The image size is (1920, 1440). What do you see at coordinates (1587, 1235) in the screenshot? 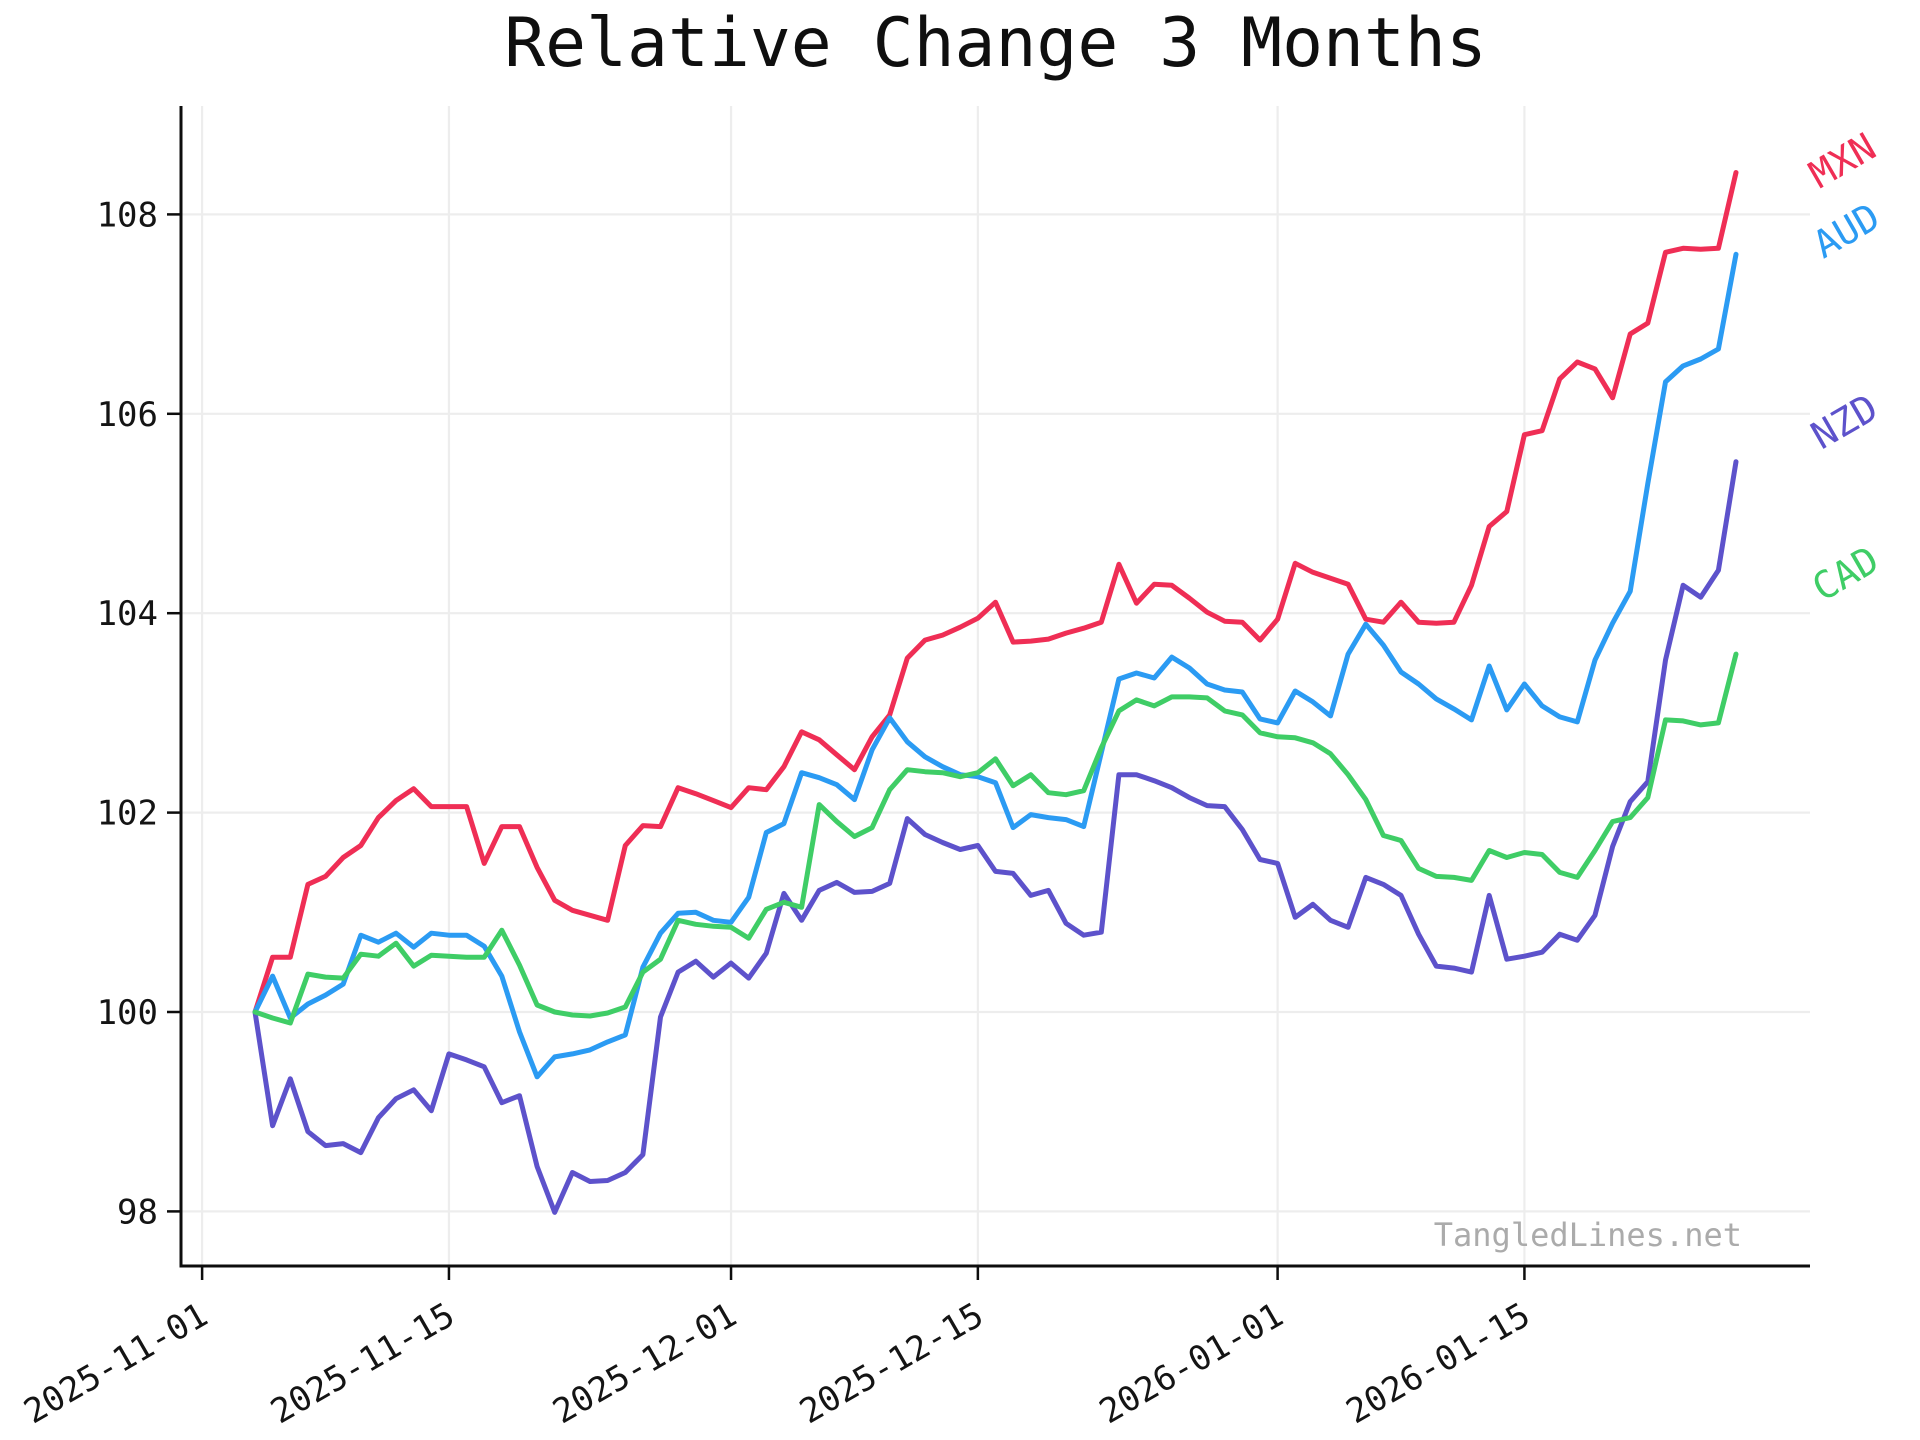
I see `watermark: TangledLines.net` at bounding box center [1587, 1235].